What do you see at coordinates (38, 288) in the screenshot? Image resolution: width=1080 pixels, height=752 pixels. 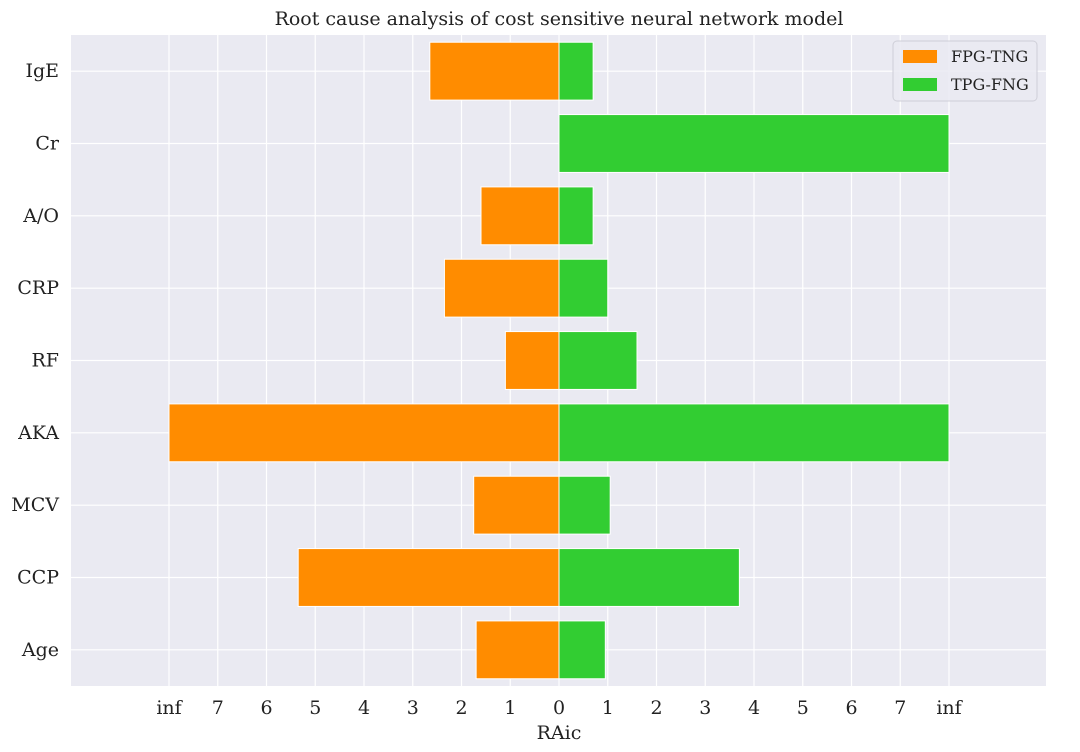 I see `y-tick-label: CRP` at bounding box center [38, 288].